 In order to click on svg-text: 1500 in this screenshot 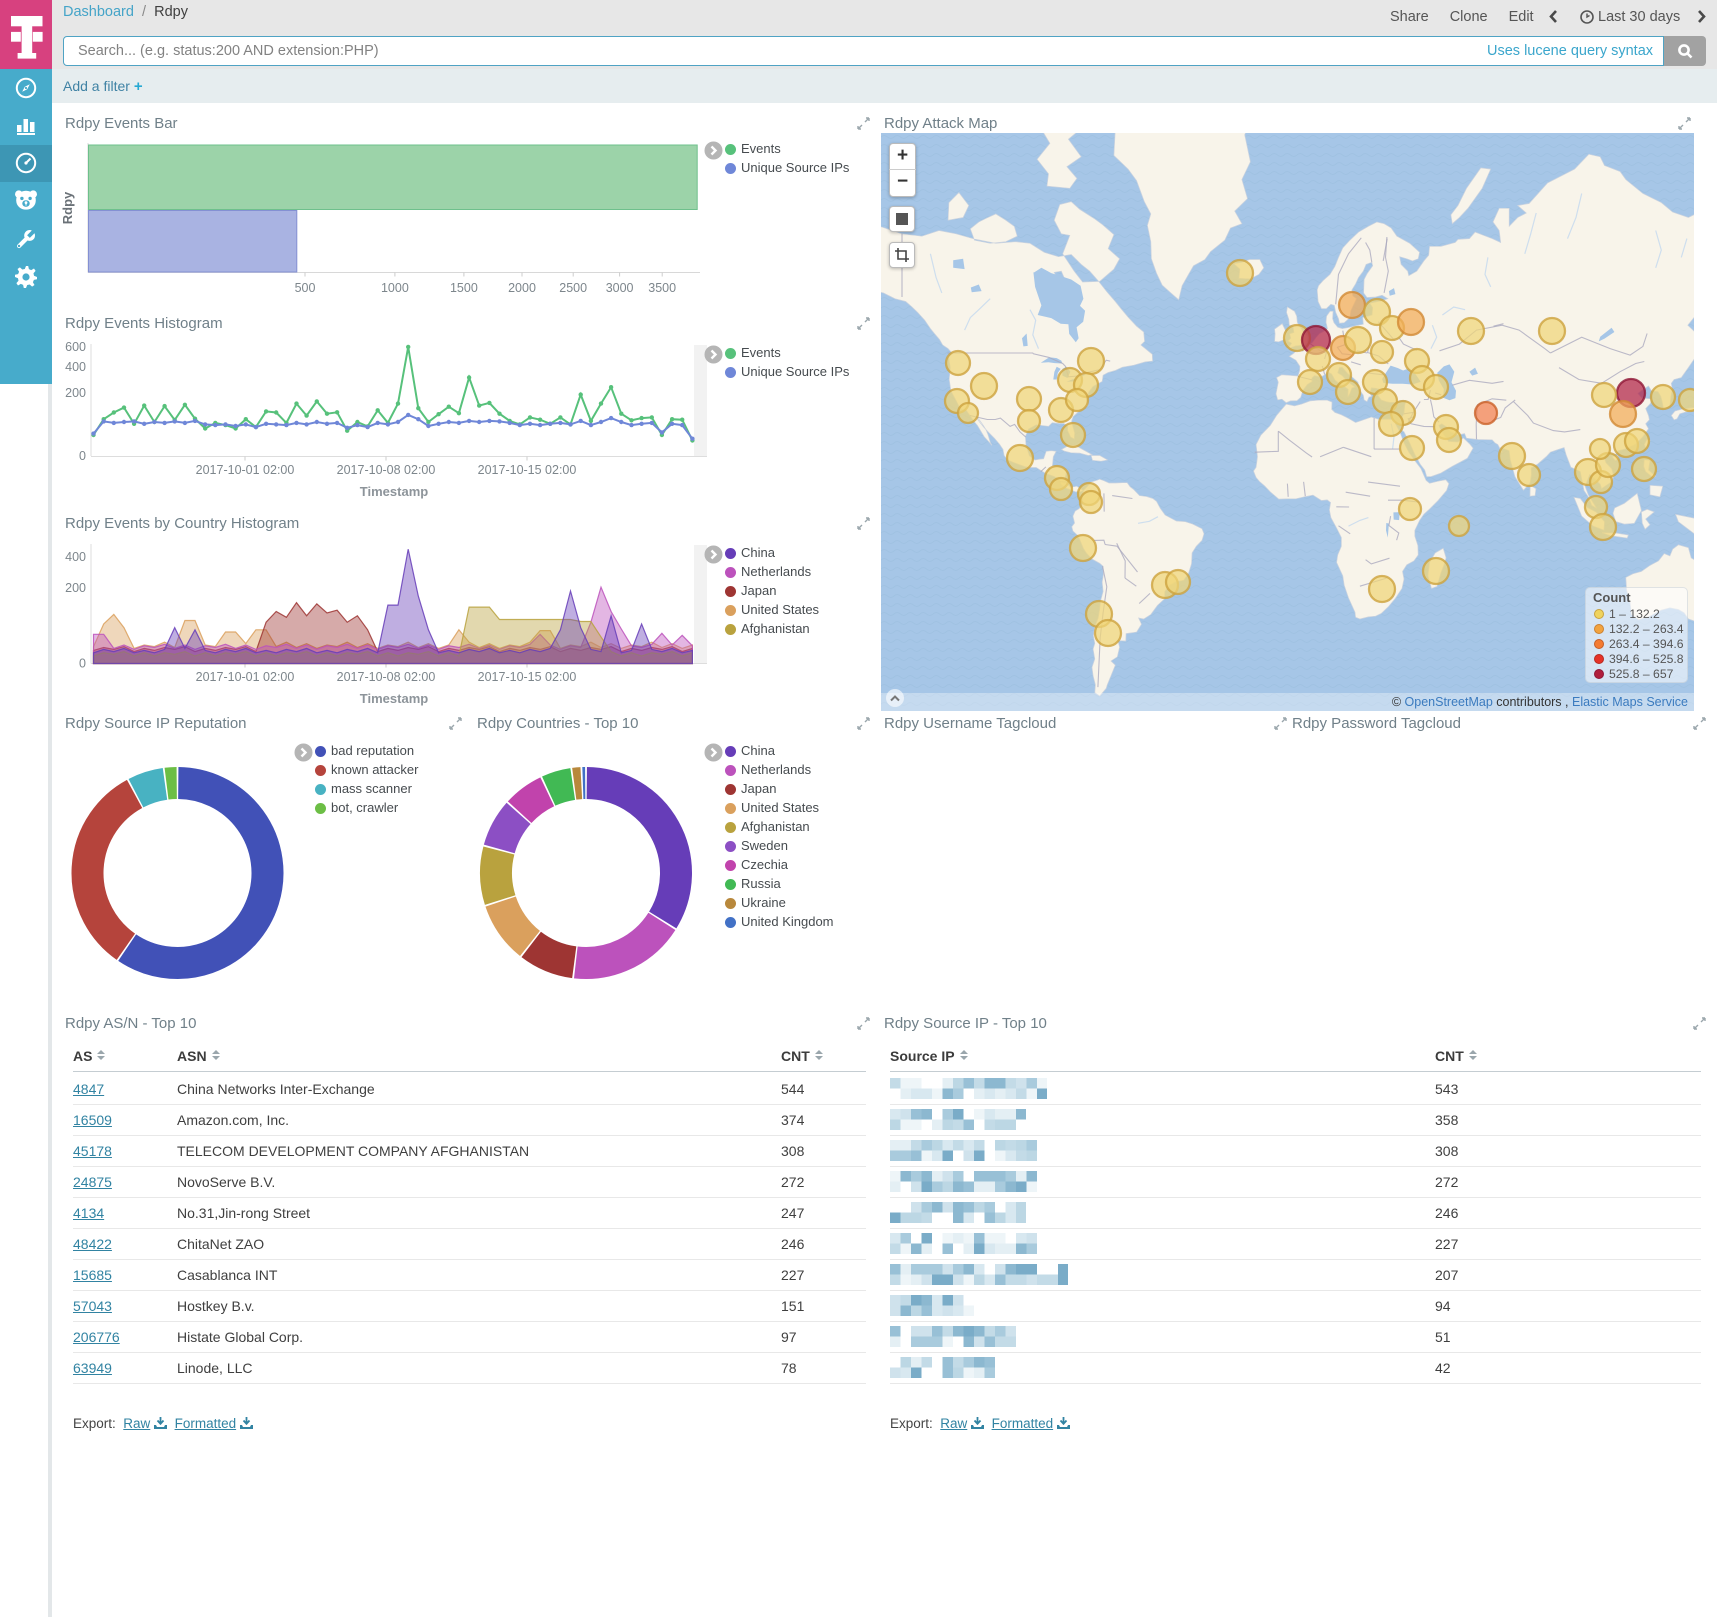, I will do `click(464, 288)`.